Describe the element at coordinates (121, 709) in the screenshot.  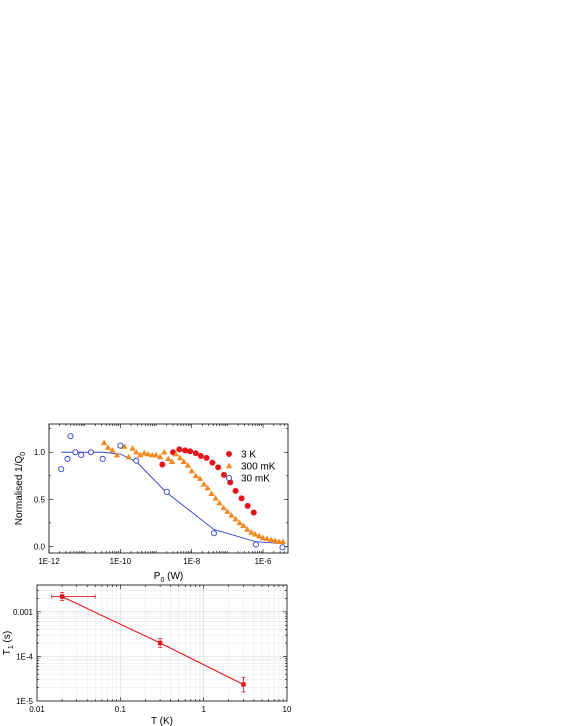
I see `x-tick-label: 0.1` at that location.